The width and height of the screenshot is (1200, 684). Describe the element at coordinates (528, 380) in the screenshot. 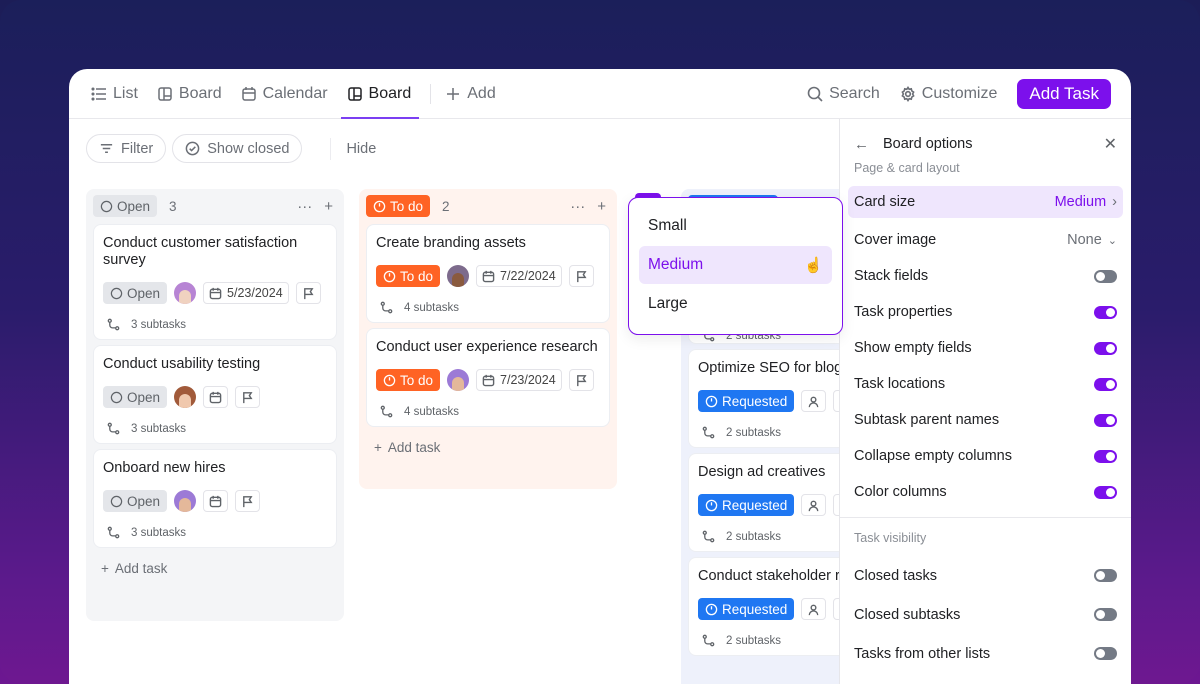

I see `due-date: 7/23/2024` at that location.